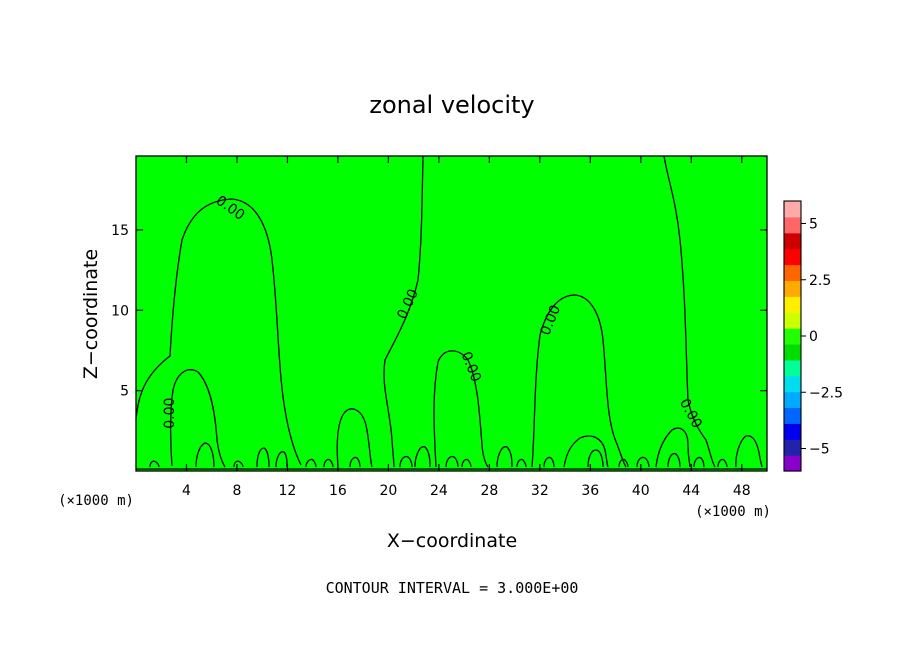 The width and height of the screenshot is (904, 654). I want to click on y-tick-label: 5, so click(124, 392).